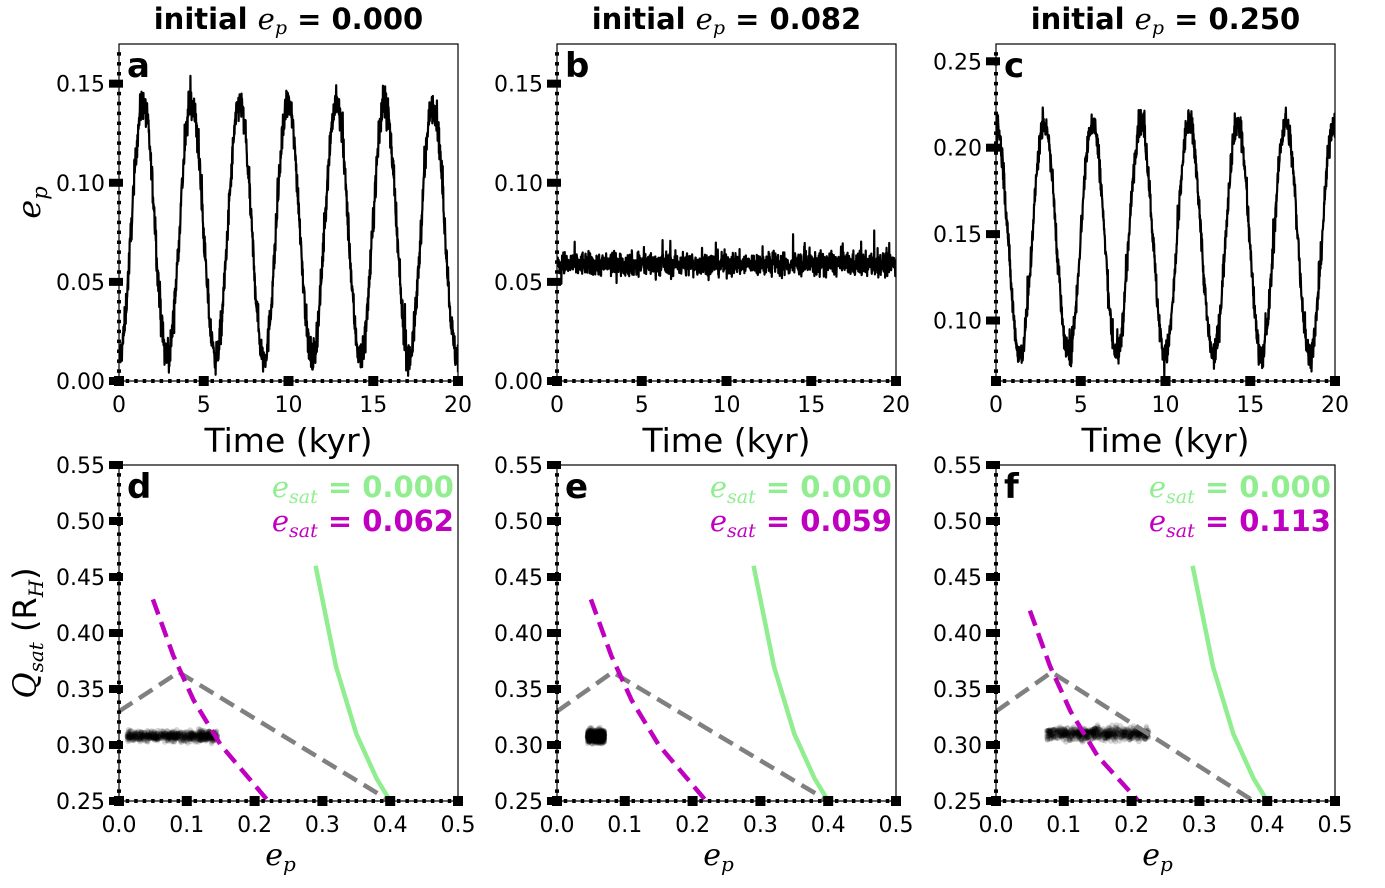 This screenshot has width=1385, height=888. Describe the element at coordinates (996, 405) in the screenshot. I see `x-tick-label: 0` at that location.